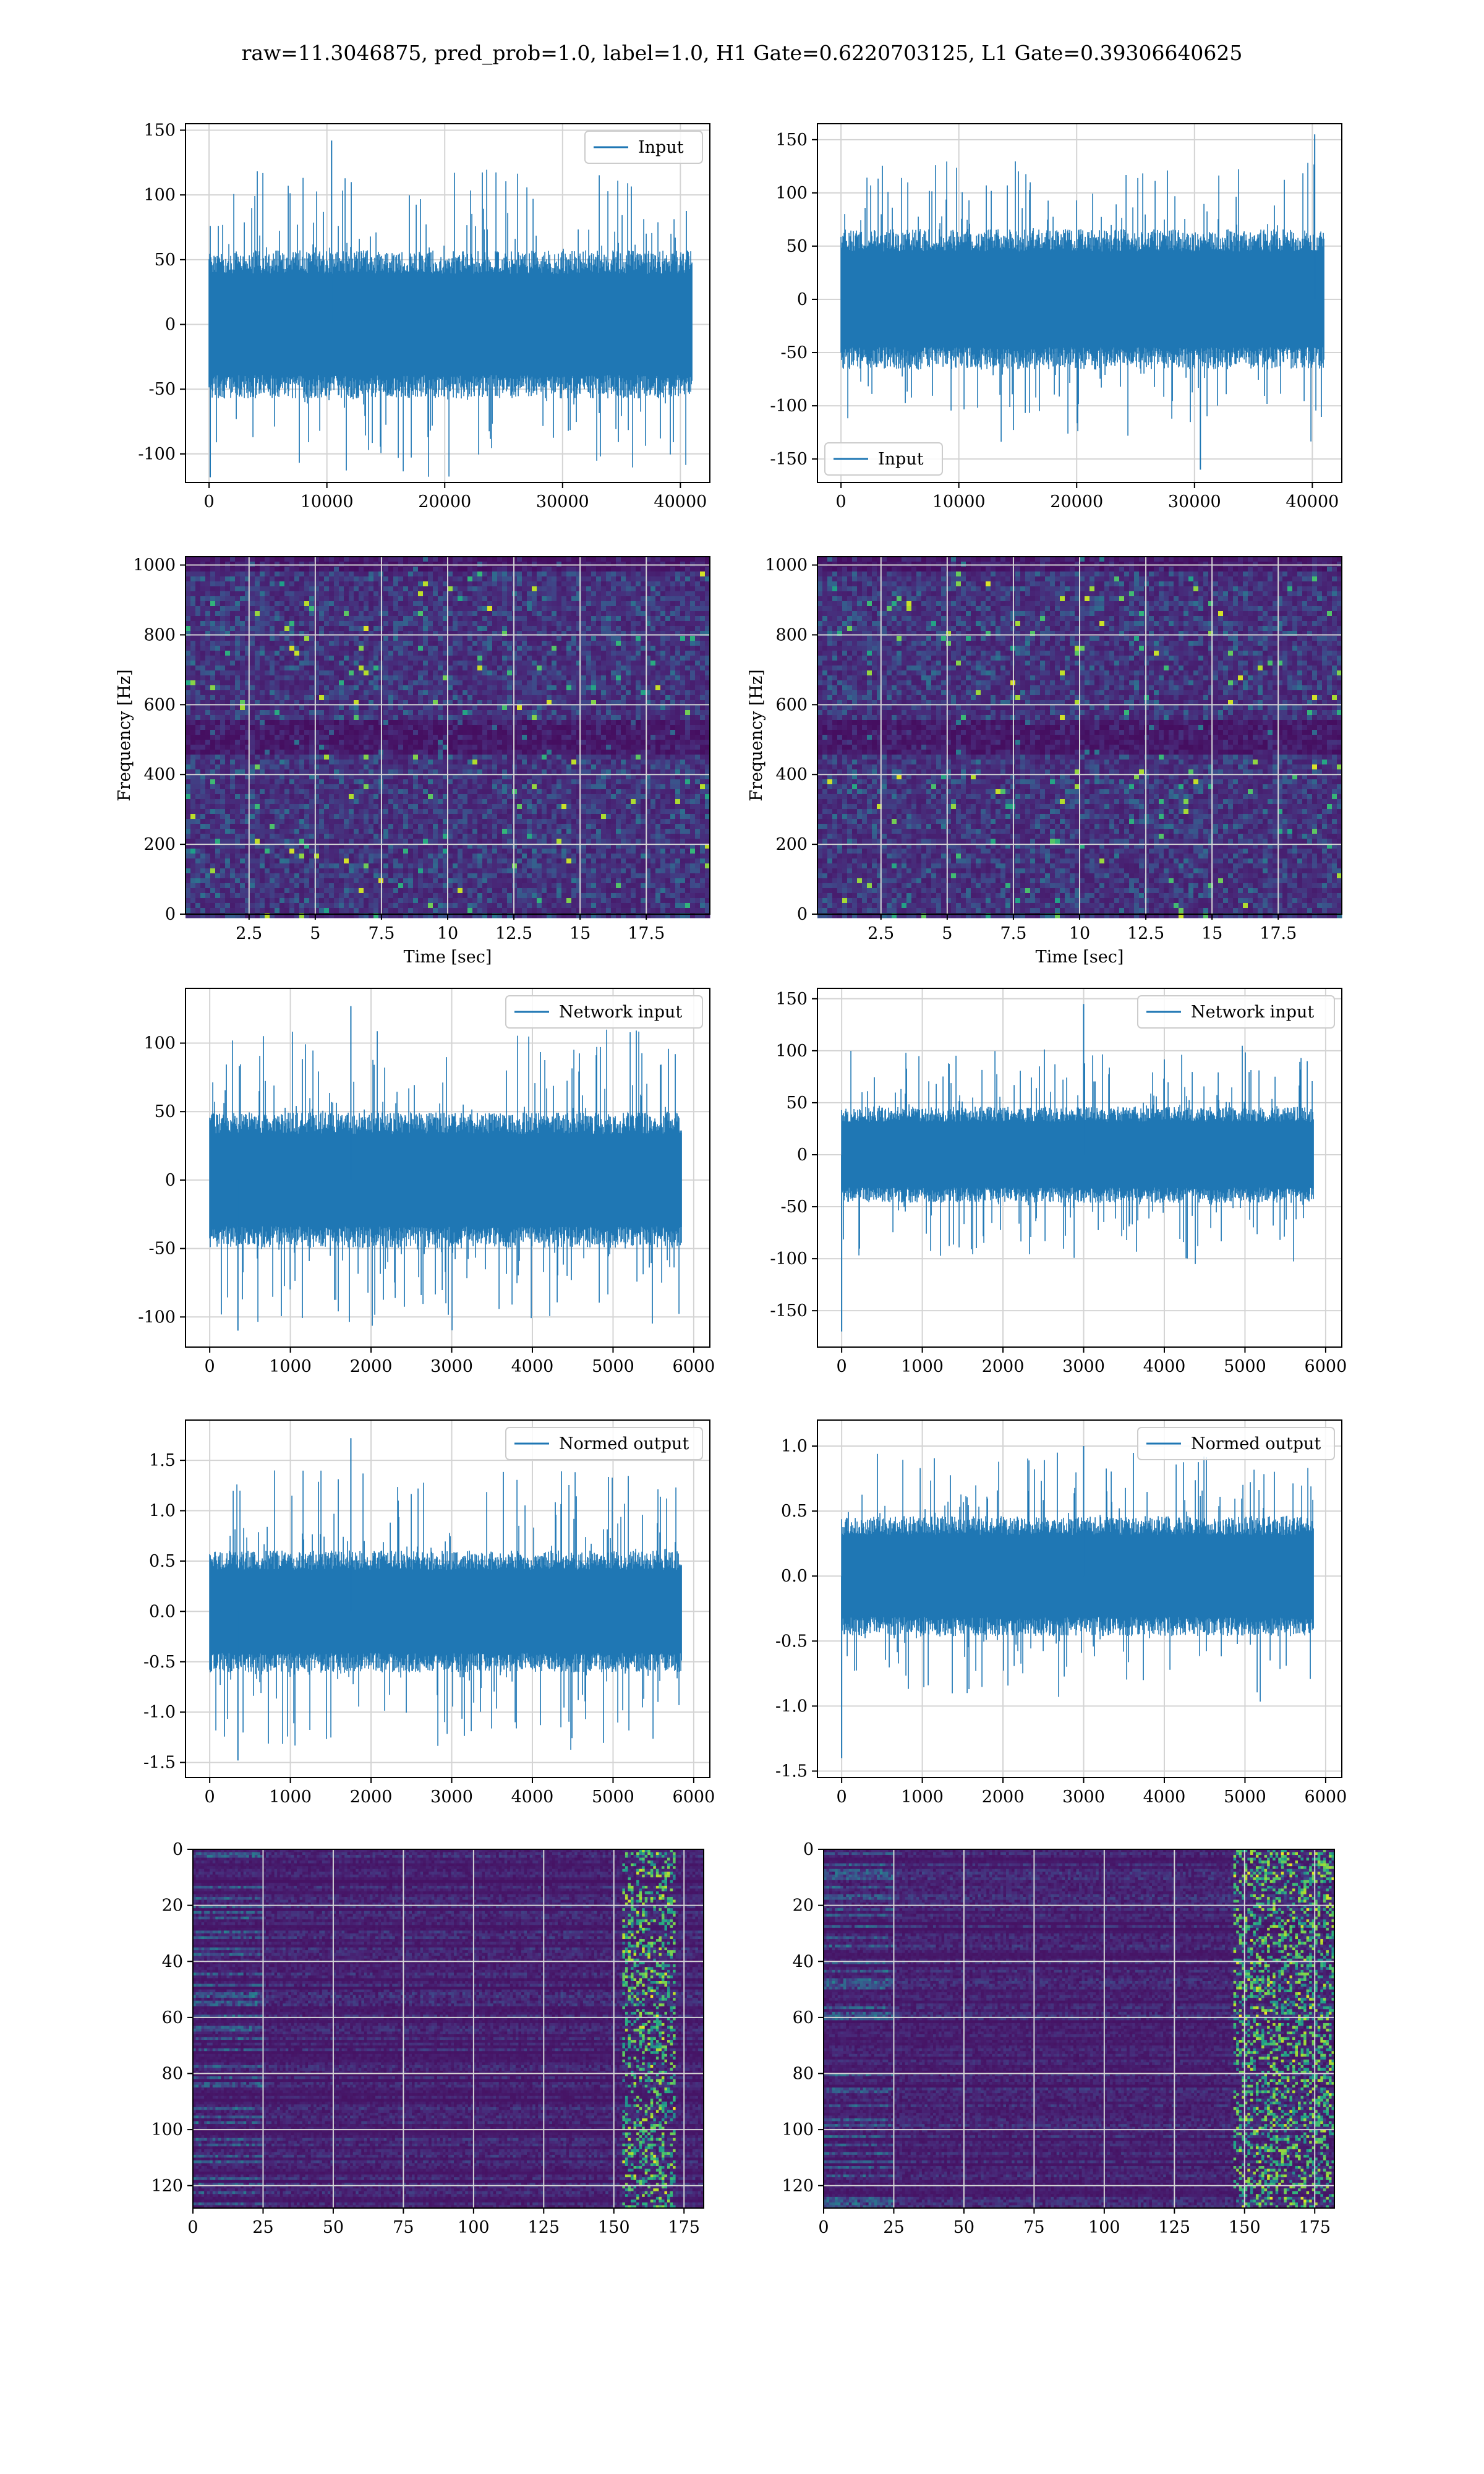 This screenshot has width=1484, height=2474. What do you see at coordinates (165, 260) in the screenshot?
I see `y-tick-label: 50` at bounding box center [165, 260].